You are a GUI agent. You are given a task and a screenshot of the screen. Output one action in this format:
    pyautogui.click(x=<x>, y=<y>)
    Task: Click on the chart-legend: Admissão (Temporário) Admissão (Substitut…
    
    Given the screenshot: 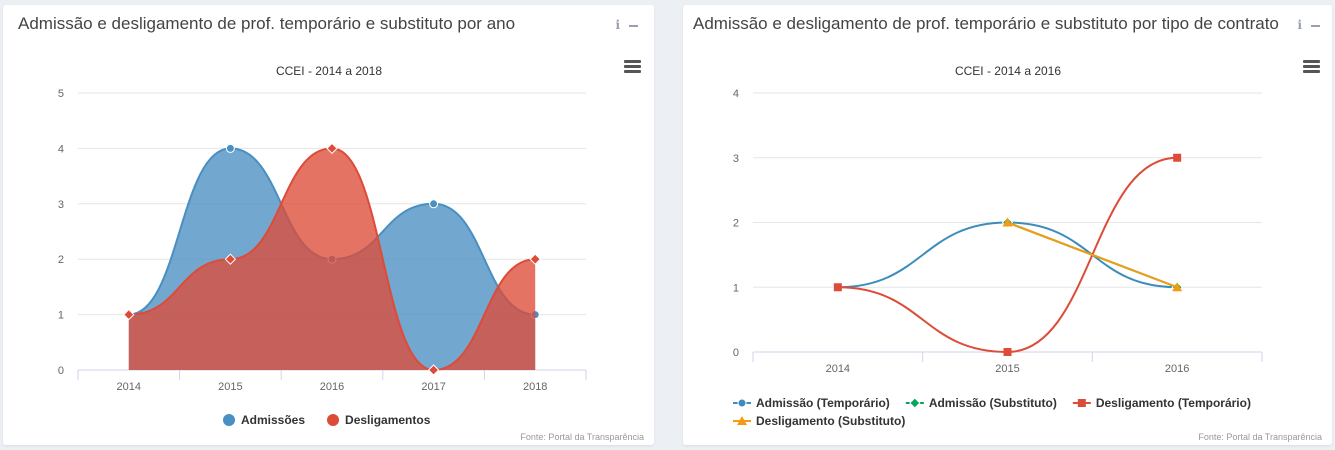 What is the action you would take?
    pyautogui.click(x=992, y=412)
    